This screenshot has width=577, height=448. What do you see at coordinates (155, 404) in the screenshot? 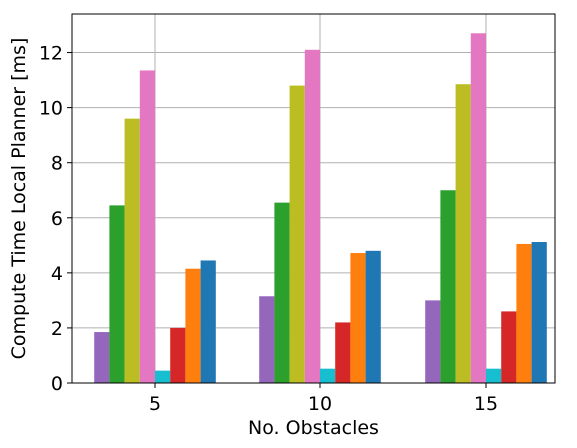
I see `x-tick-label: 5` at bounding box center [155, 404].